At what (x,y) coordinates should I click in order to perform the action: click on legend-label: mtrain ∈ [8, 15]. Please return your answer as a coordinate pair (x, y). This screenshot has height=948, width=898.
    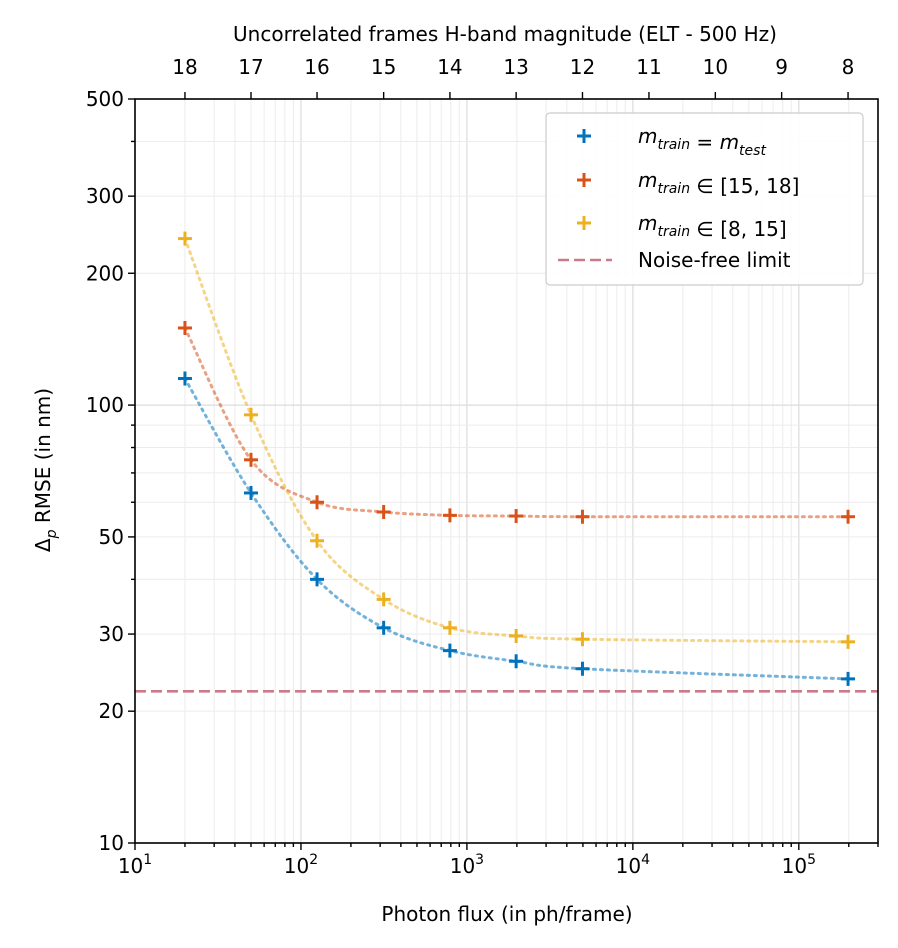
    Looking at the image, I should click on (712, 226).